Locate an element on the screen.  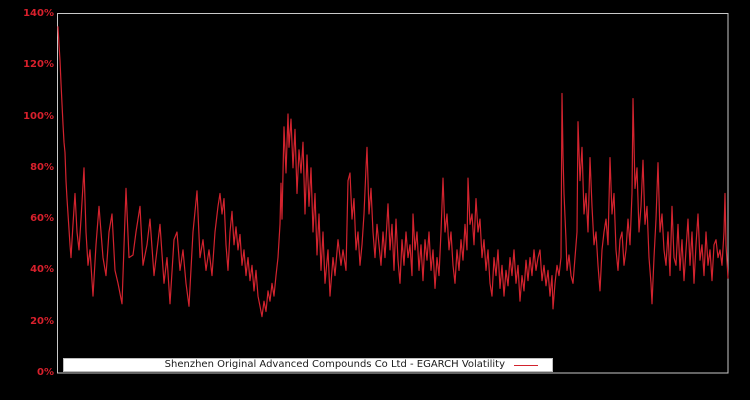
y-tick-label: 40% is located at coordinates (42, 270).